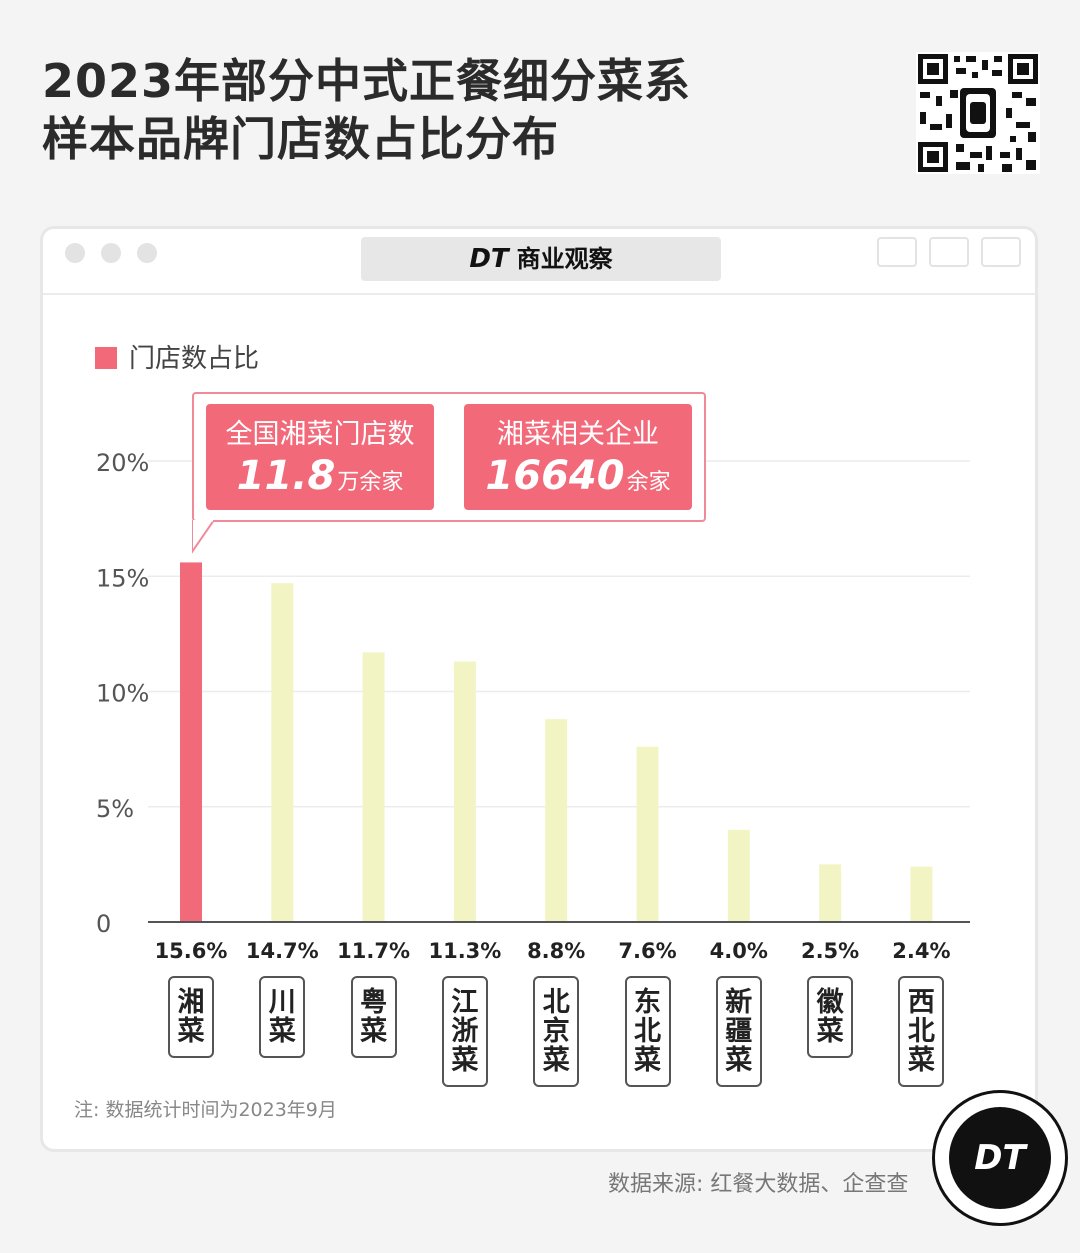 Image resolution: width=1080 pixels, height=1253 pixels. I want to click on window-maximize-dot, so click(147, 253).